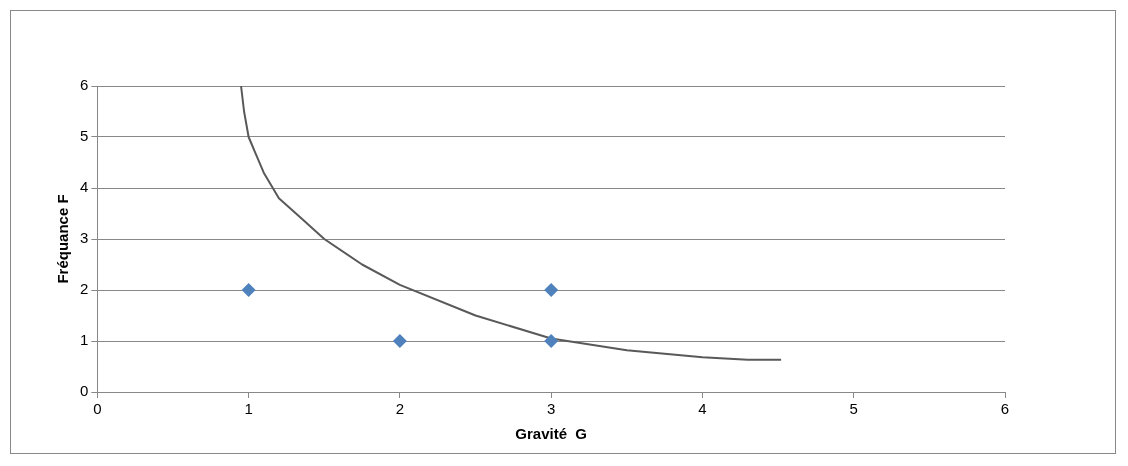 This screenshot has width=1128, height=466. I want to click on x-axis-title: Gravité G, so click(551, 434).